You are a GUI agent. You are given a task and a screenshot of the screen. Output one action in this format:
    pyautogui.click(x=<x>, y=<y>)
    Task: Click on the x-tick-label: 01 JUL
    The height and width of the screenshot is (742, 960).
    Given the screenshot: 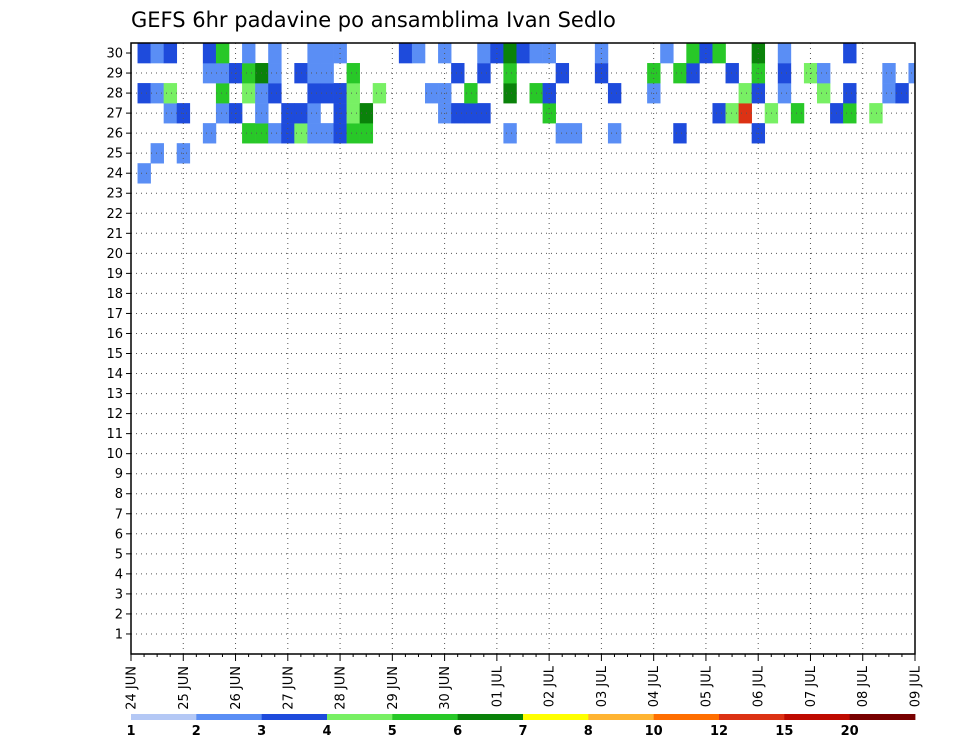 What is the action you would take?
    pyautogui.click(x=497, y=686)
    